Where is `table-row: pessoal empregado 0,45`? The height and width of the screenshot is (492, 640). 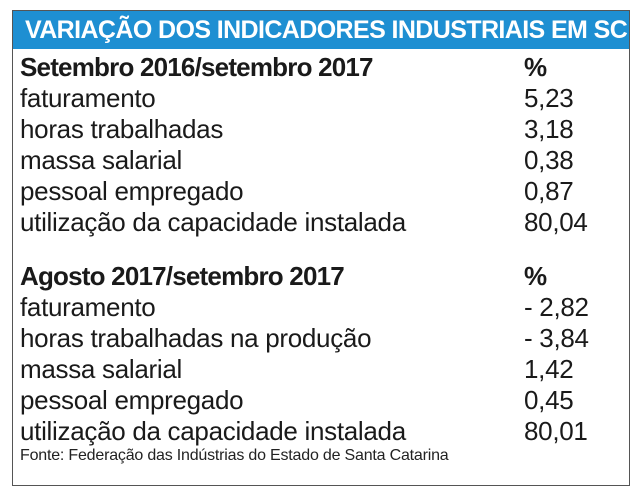 table-row: pessoal empregado 0,45 is located at coordinates (310, 400).